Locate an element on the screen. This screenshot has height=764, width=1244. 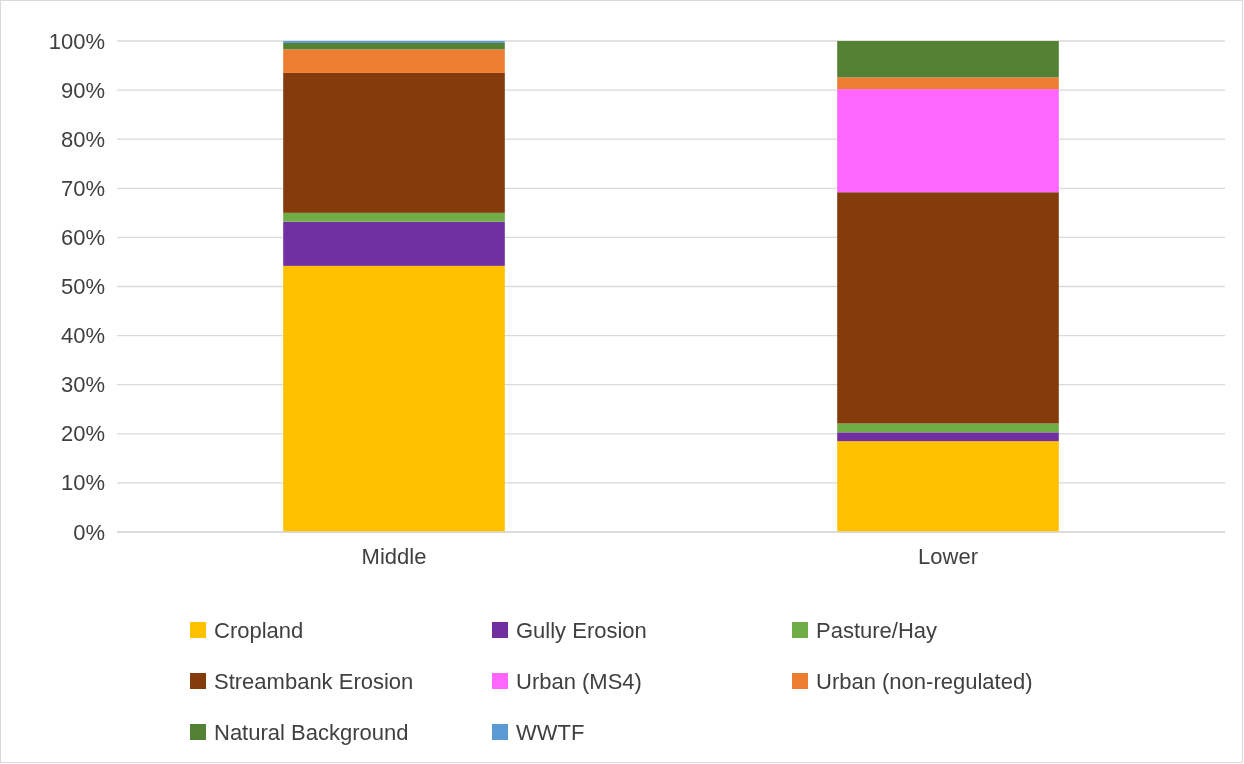
y-tick-label: 100% is located at coordinates (76, 41).